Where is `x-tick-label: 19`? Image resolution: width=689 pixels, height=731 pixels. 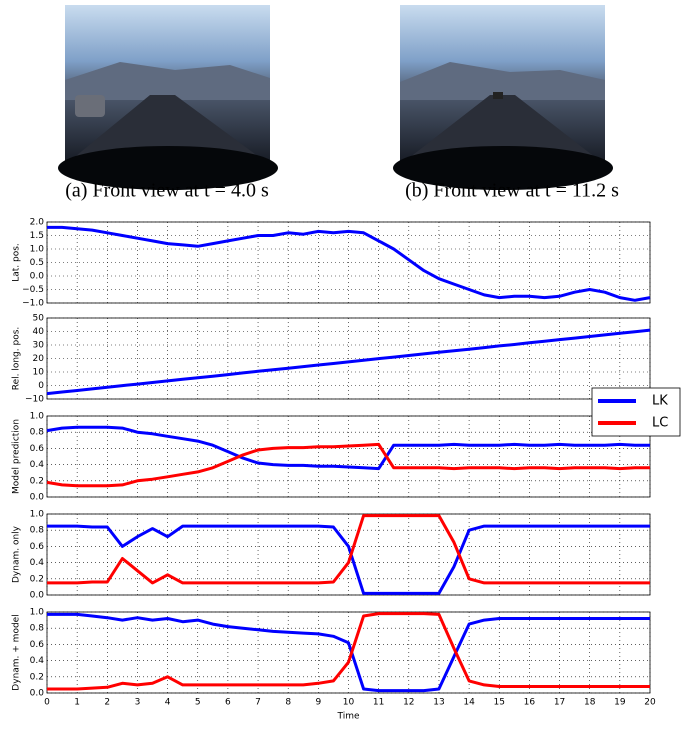
x-tick-label: 19 is located at coordinates (620, 703).